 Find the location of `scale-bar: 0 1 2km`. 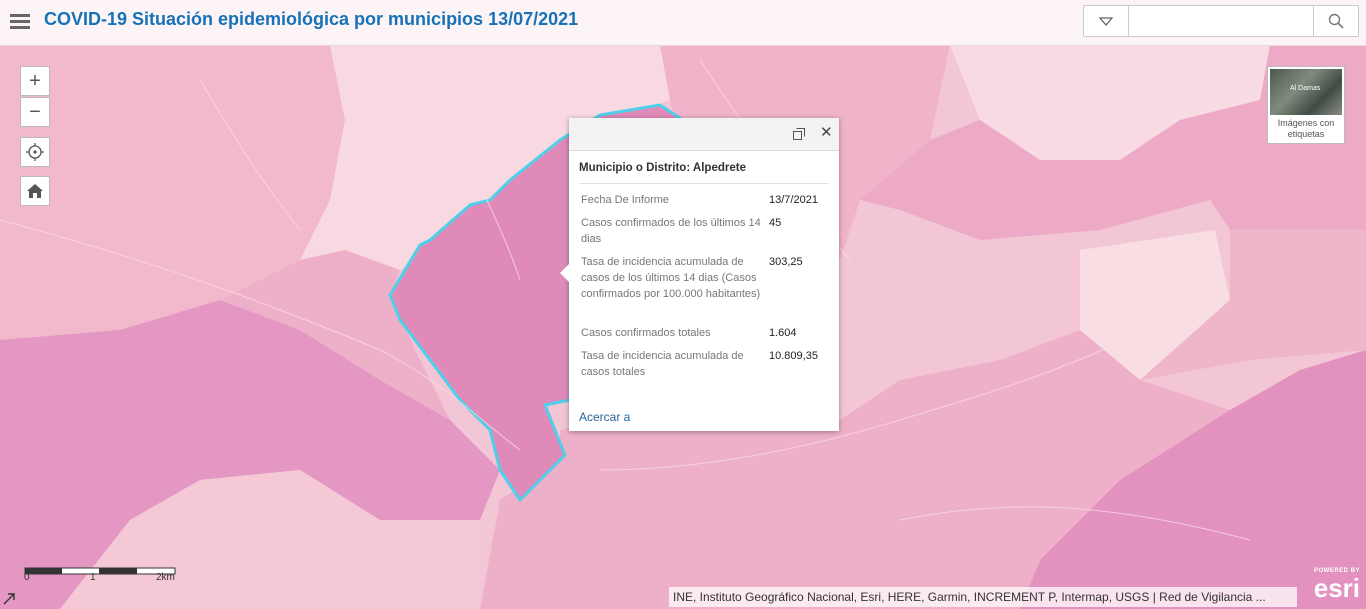

scale-bar: 0 1 2km is located at coordinates (104, 573).